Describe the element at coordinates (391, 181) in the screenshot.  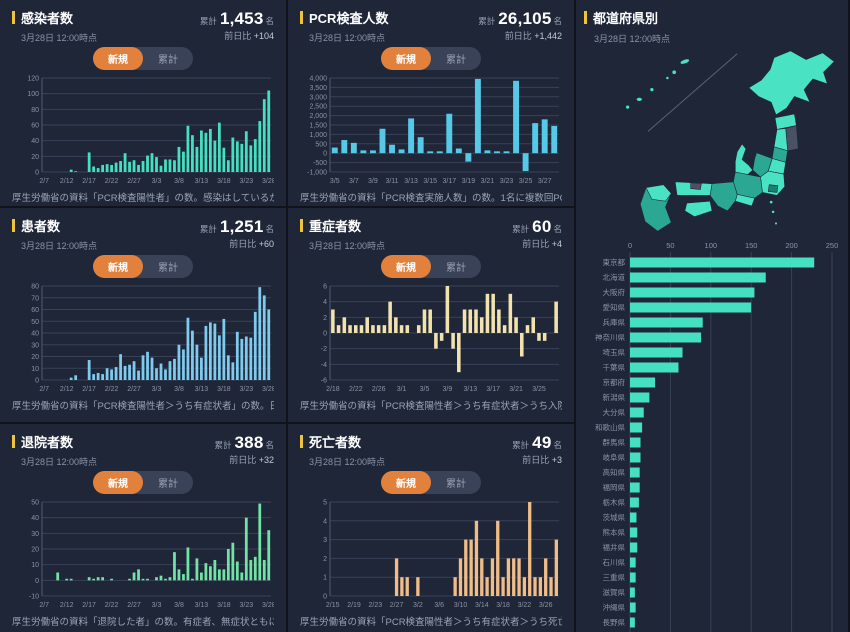
I see `svg-text: 3/11` at that location.